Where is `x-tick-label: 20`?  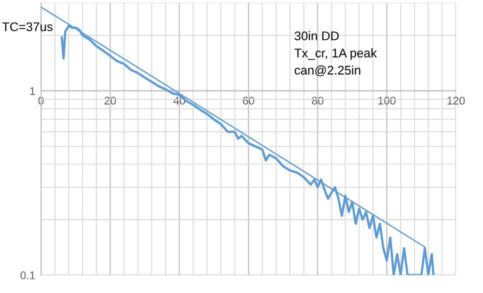 x-tick-label: 20 is located at coordinates (110, 100).